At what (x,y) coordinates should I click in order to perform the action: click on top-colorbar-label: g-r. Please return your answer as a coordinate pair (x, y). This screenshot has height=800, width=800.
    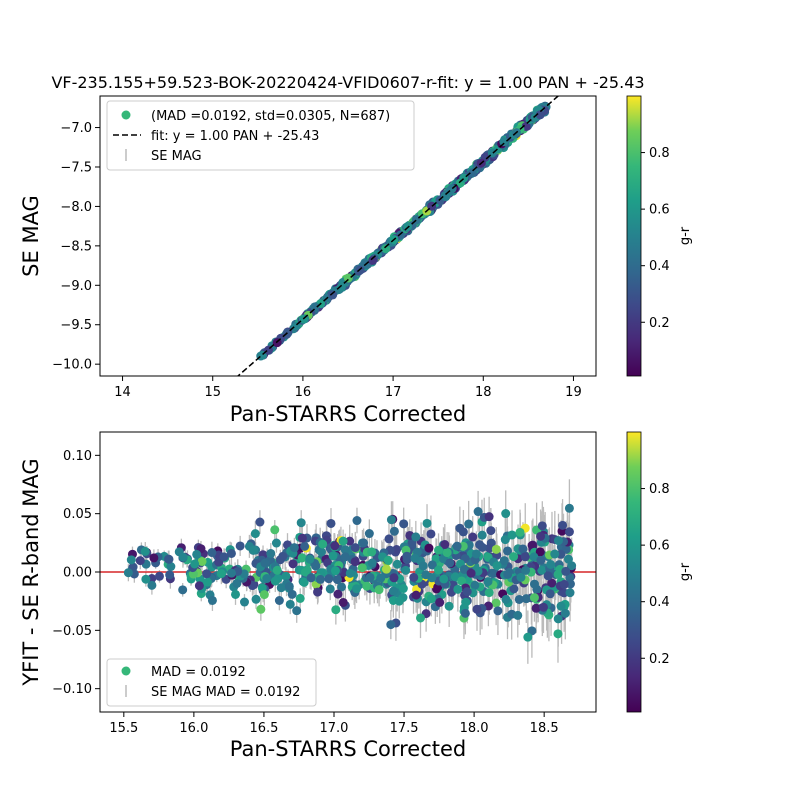
    Looking at the image, I should click on (685, 235).